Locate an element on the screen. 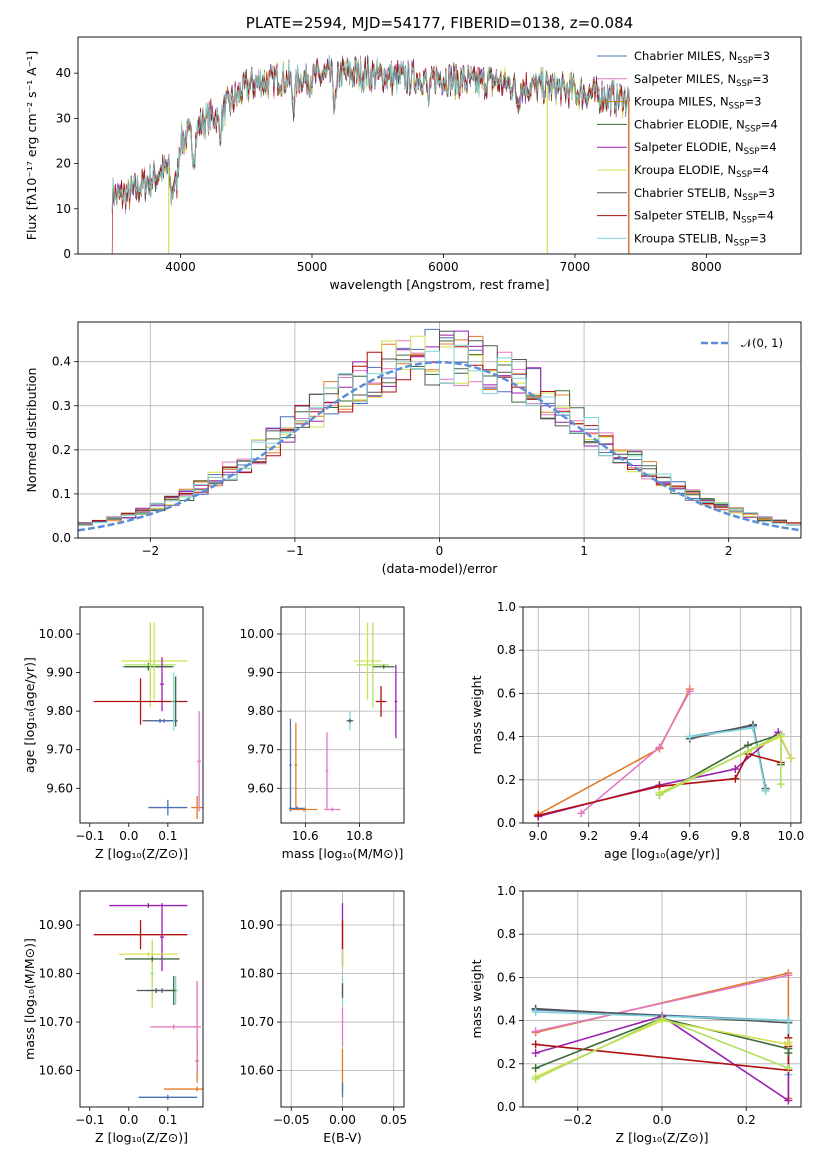 This screenshot has width=819, height=1170. y-tick-label: 9.70 is located at coordinates (260, 750).